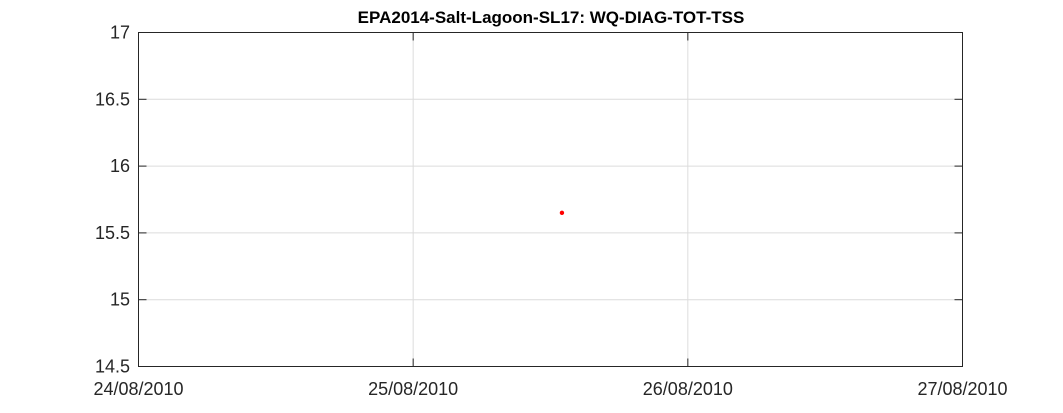  What do you see at coordinates (688, 389) in the screenshot?
I see `x-tick-label: 26/08/2010` at bounding box center [688, 389].